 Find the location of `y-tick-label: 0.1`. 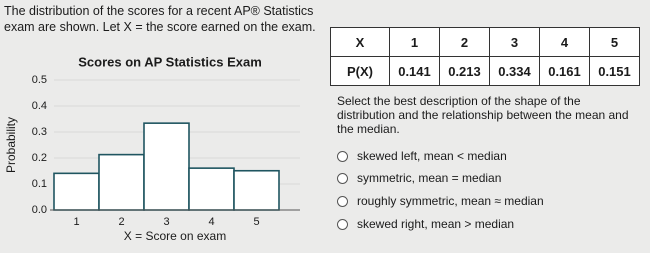

y-tick-label: 0.1 is located at coordinates (39, 184).